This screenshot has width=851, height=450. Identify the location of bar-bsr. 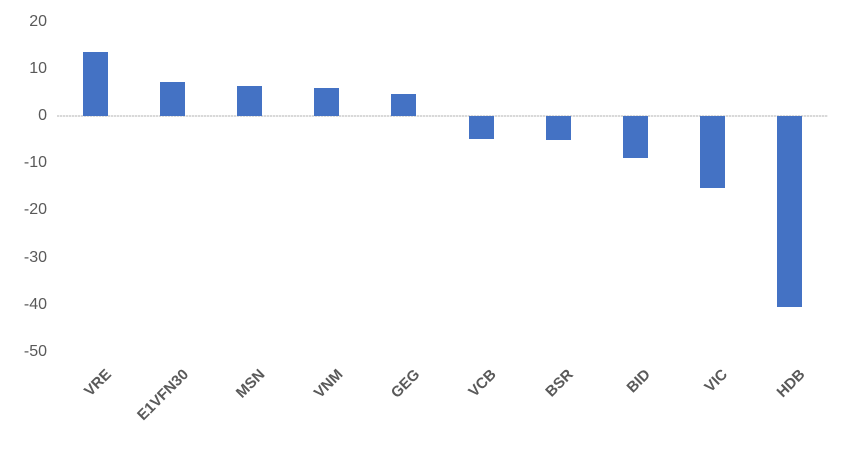
(558, 128).